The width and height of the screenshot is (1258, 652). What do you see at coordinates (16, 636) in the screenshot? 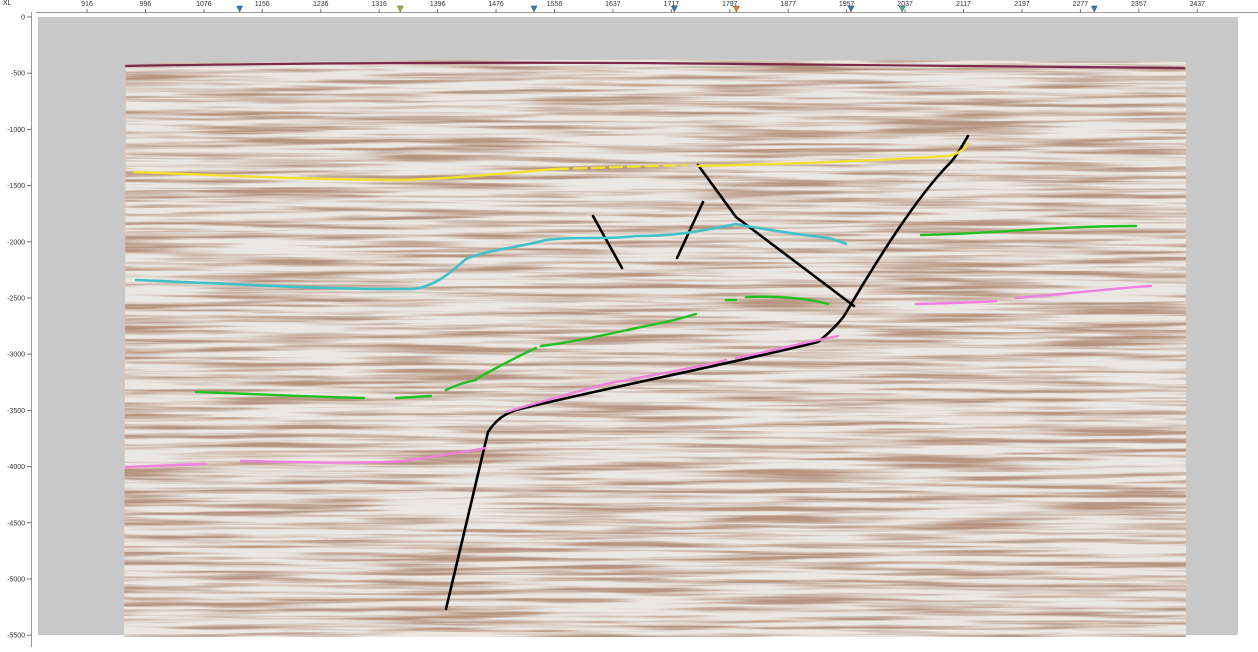
I see `depth-tick-label: -5500` at bounding box center [16, 636].